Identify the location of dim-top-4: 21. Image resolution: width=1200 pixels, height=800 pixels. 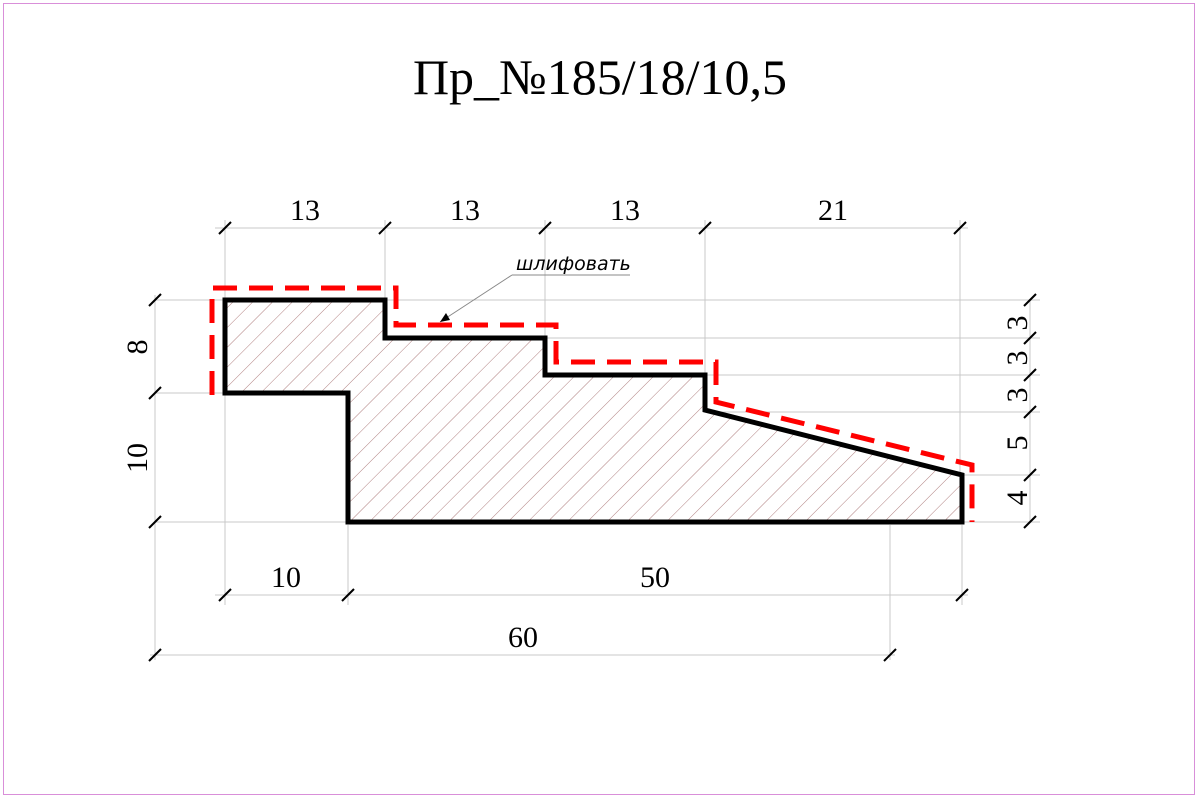
(833, 210).